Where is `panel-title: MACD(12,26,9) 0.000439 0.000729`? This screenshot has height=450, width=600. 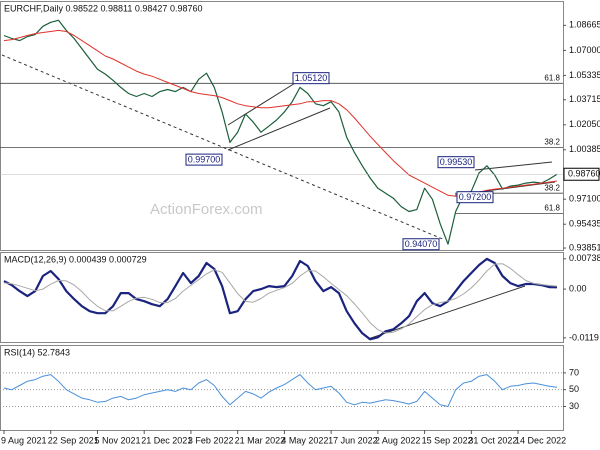 panel-title: MACD(12,26,9) 0.000439 0.000729 is located at coordinates (75, 259).